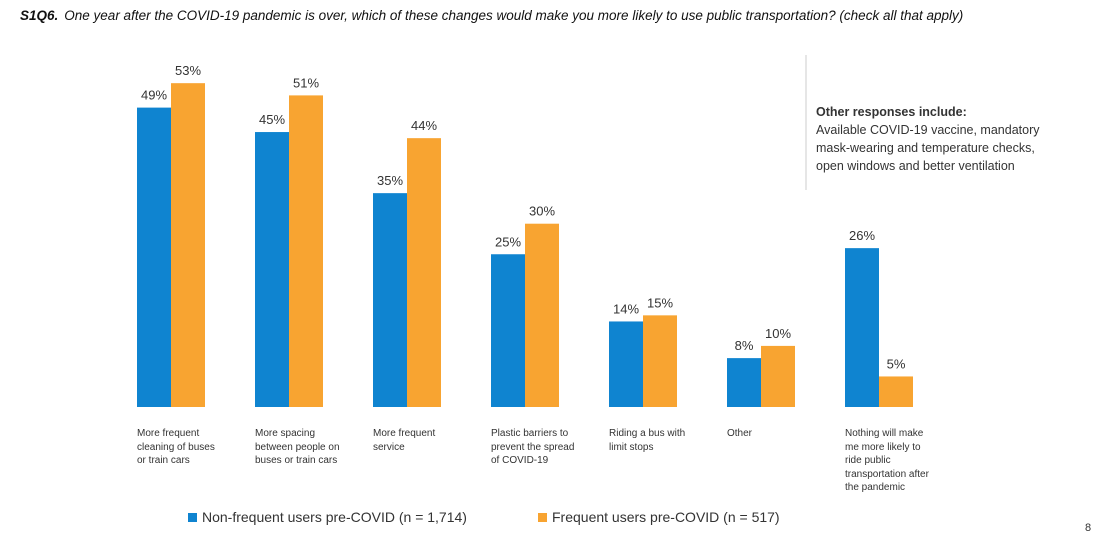  Describe the element at coordinates (306, 82) in the screenshot. I see `value-label: 51%` at that location.